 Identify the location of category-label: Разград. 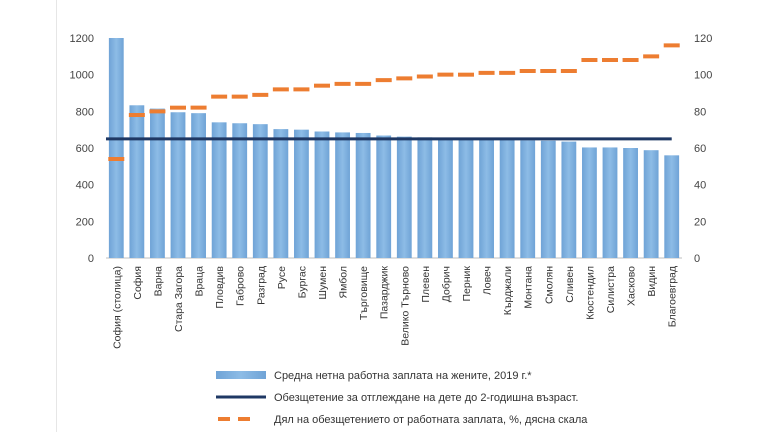
(261, 285).